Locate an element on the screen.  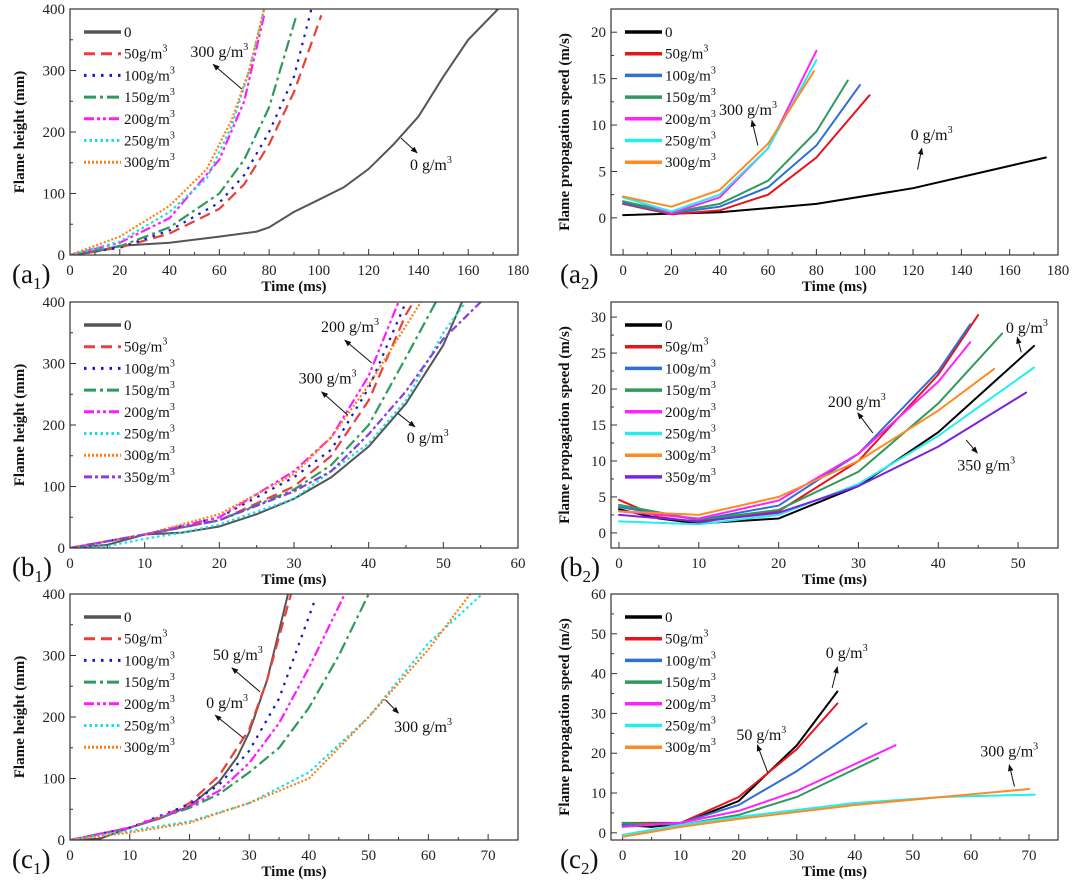
x-tick-label: 20 is located at coordinates (119, 271).